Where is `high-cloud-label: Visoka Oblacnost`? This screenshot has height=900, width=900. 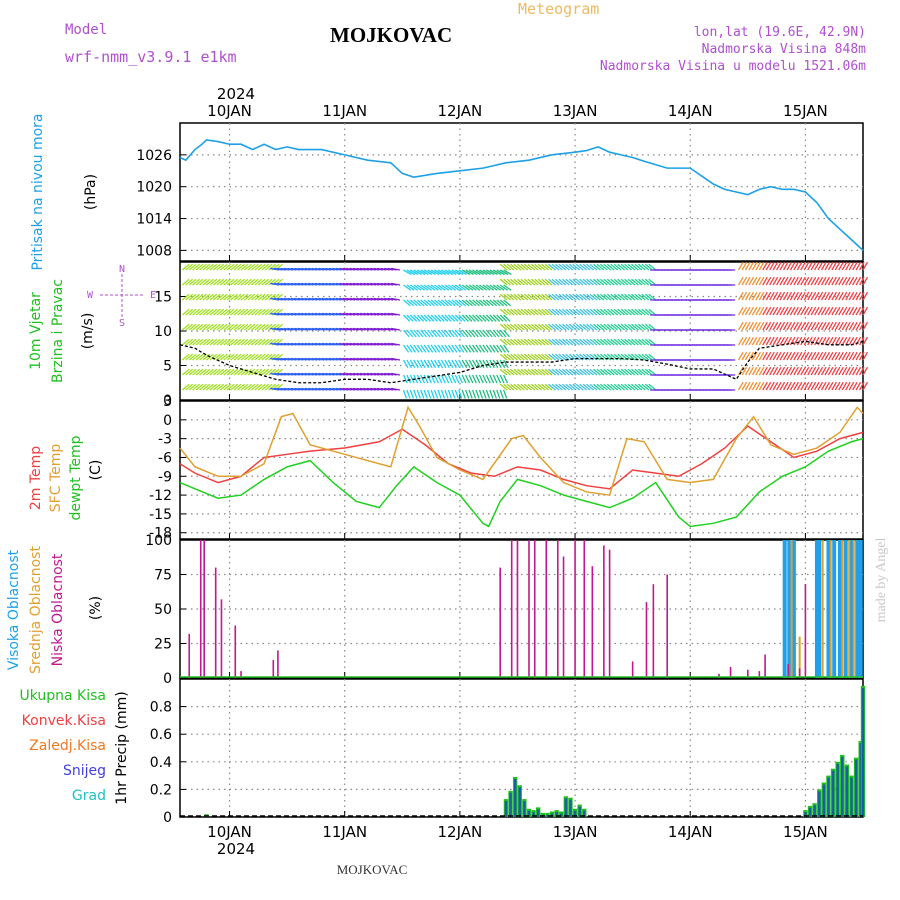
high-cloud-label: Visoka Oblacnost is located at coordinates (14, 609).